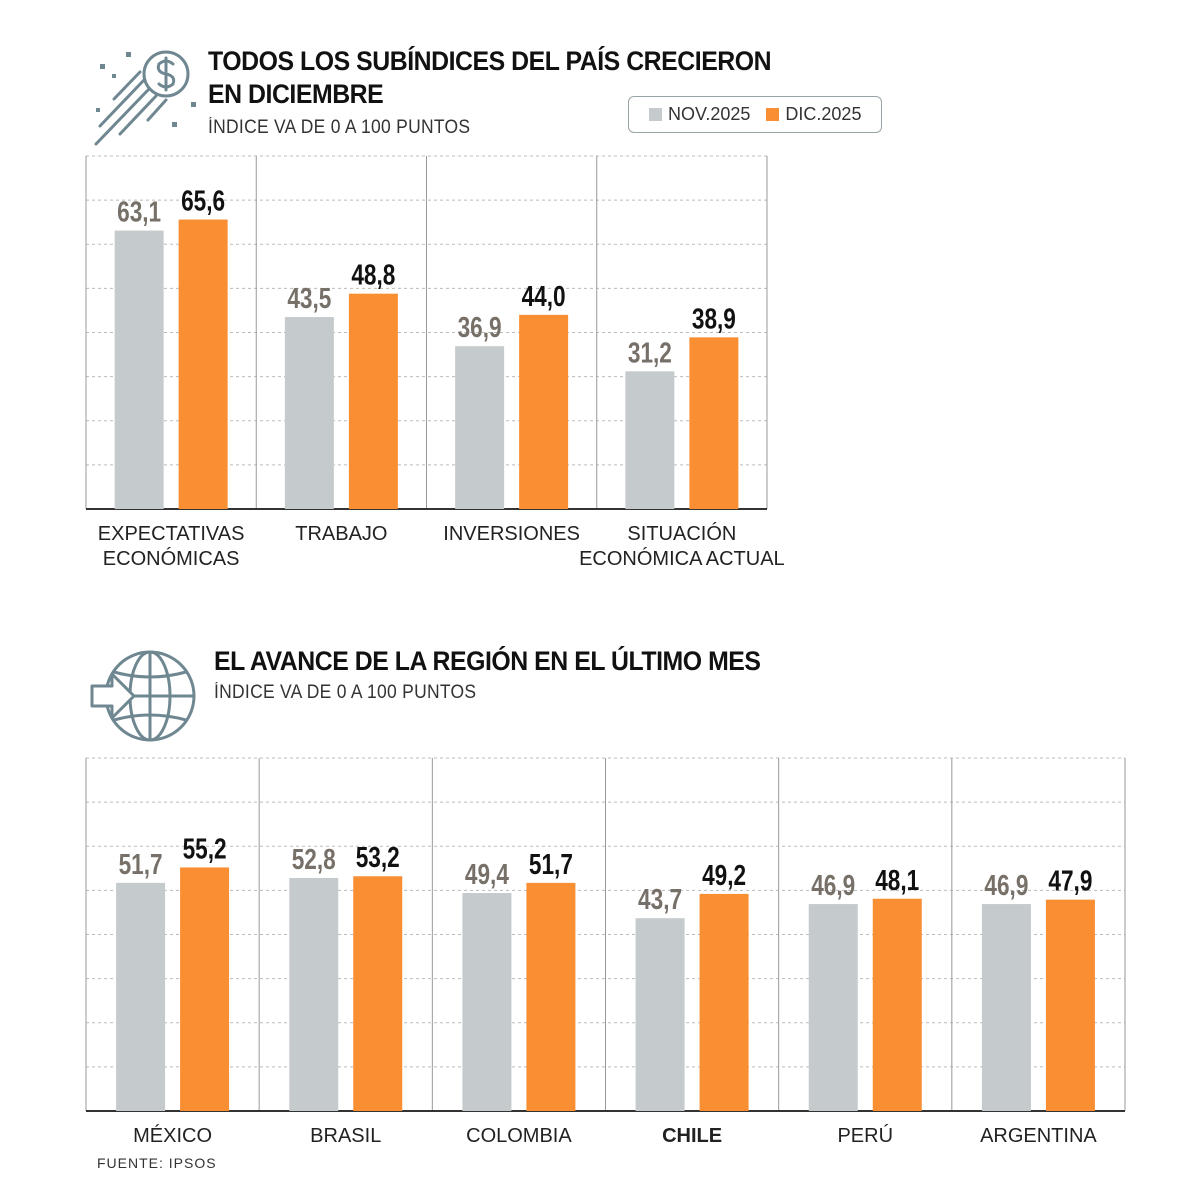  I want to click on data-label-nov: 51,7, so click(141, 863).